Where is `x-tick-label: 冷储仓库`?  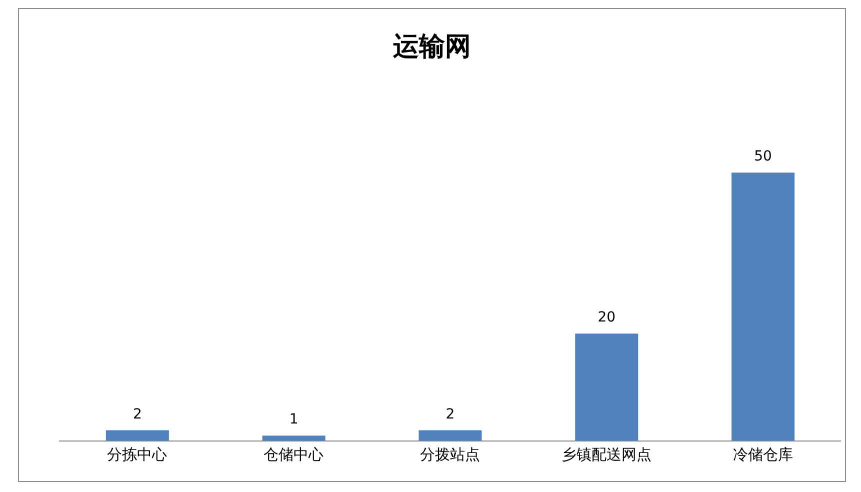
x-tick-label: 冷储仓库 is located at coordinates (762, 455).